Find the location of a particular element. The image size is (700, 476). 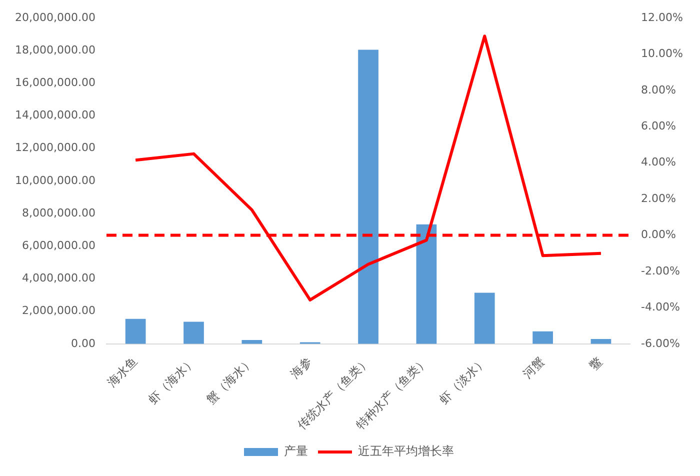

y2-tick-label: 12.00% is located at coordinates (662, 17).